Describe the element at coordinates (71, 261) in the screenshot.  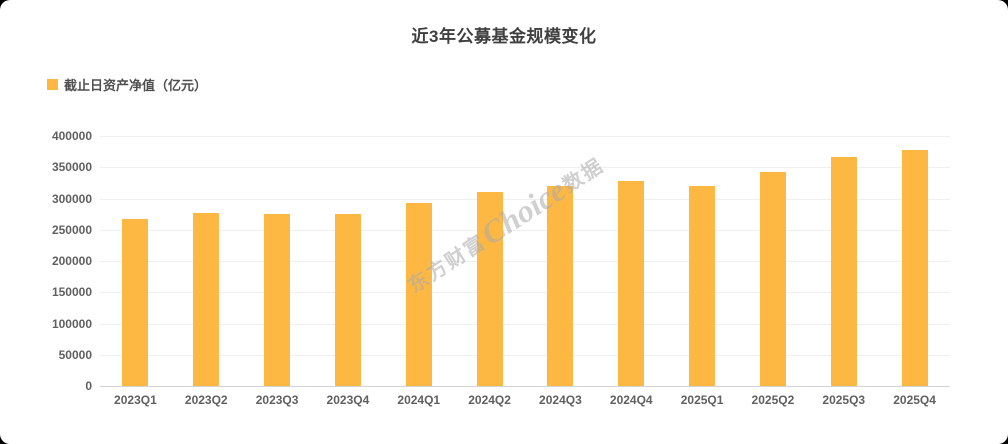
I see `ytick-label-200000: 200000` at that location.